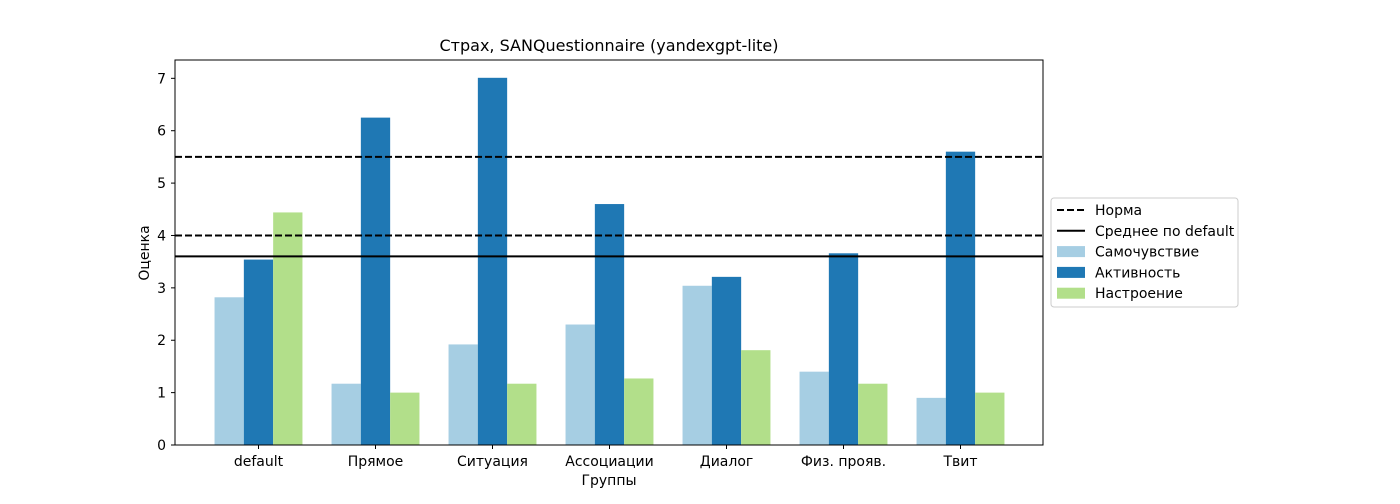  Describe the element at coordinates (161, 289) in the screenshot. I see `y-tick-label-3: 3` at that location.